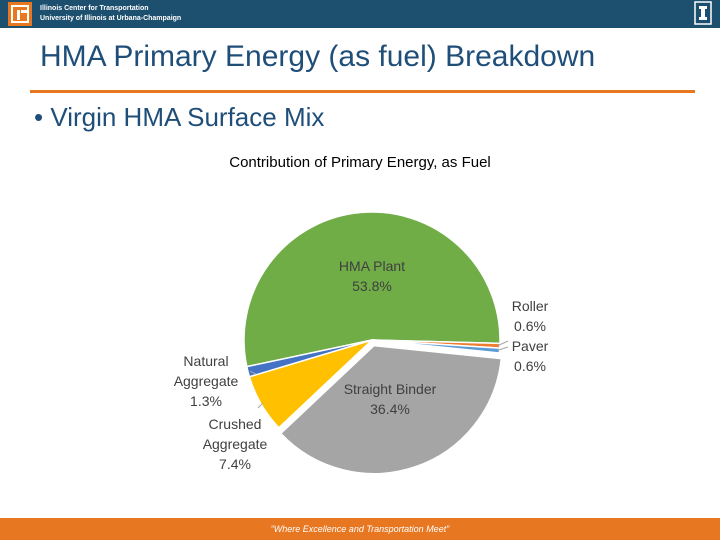  I want to click on data-label-roller: Roller 0.6%, so click(530, 316).